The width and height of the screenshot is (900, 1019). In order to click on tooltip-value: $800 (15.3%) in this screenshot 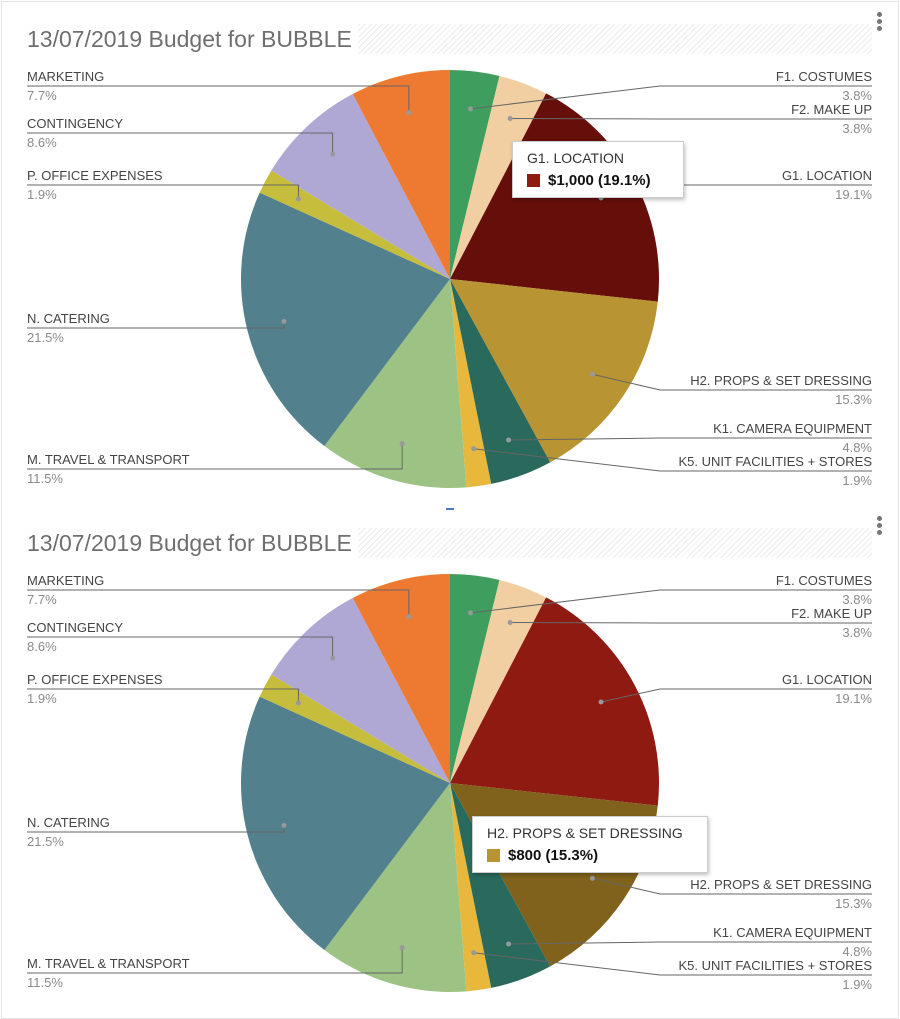, I will do `click(553, 855)`.